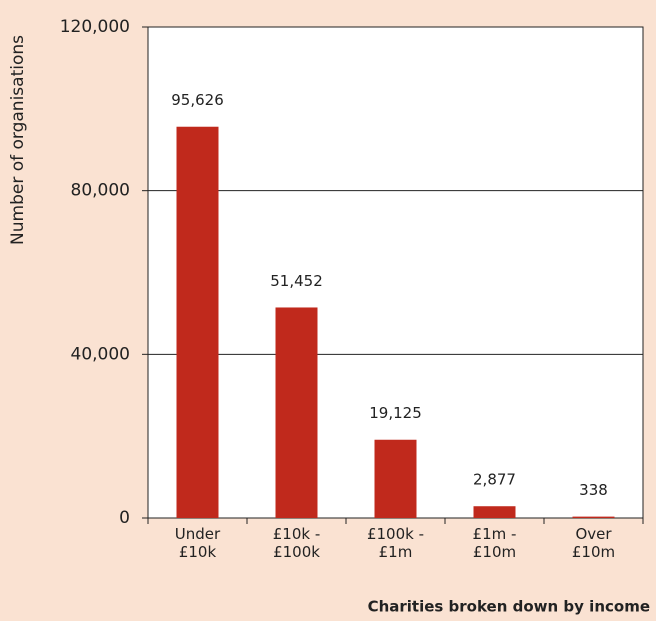 The image size is (656, 621). I want to click on x-tick-label: Over £10m, so click(593, 543).